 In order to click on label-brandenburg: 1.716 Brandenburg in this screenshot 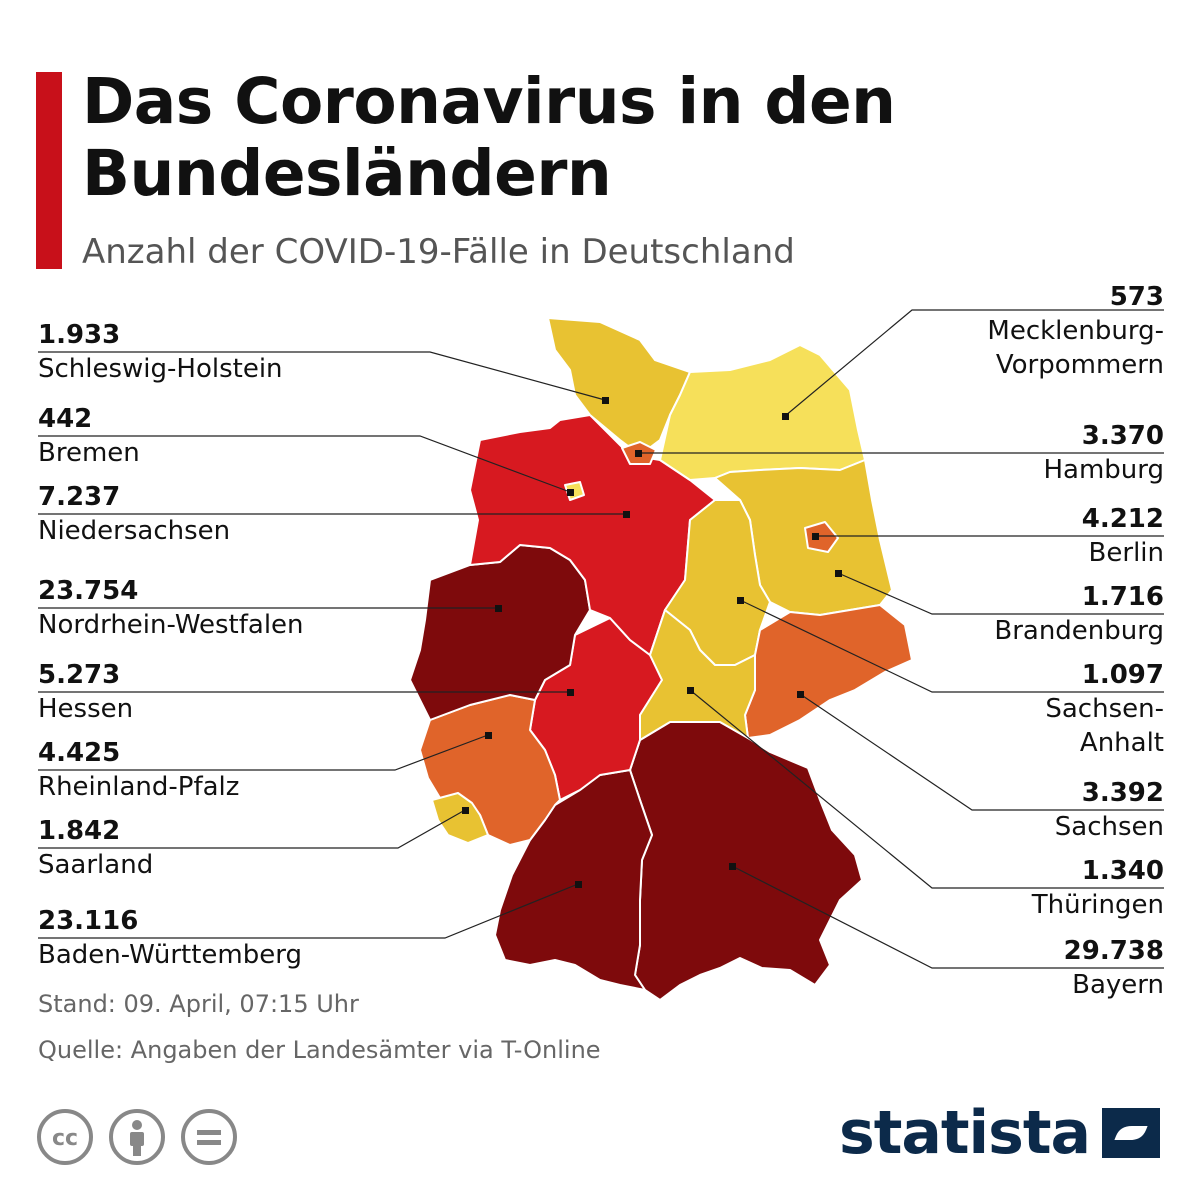, I will do `click(1079, 614)`.